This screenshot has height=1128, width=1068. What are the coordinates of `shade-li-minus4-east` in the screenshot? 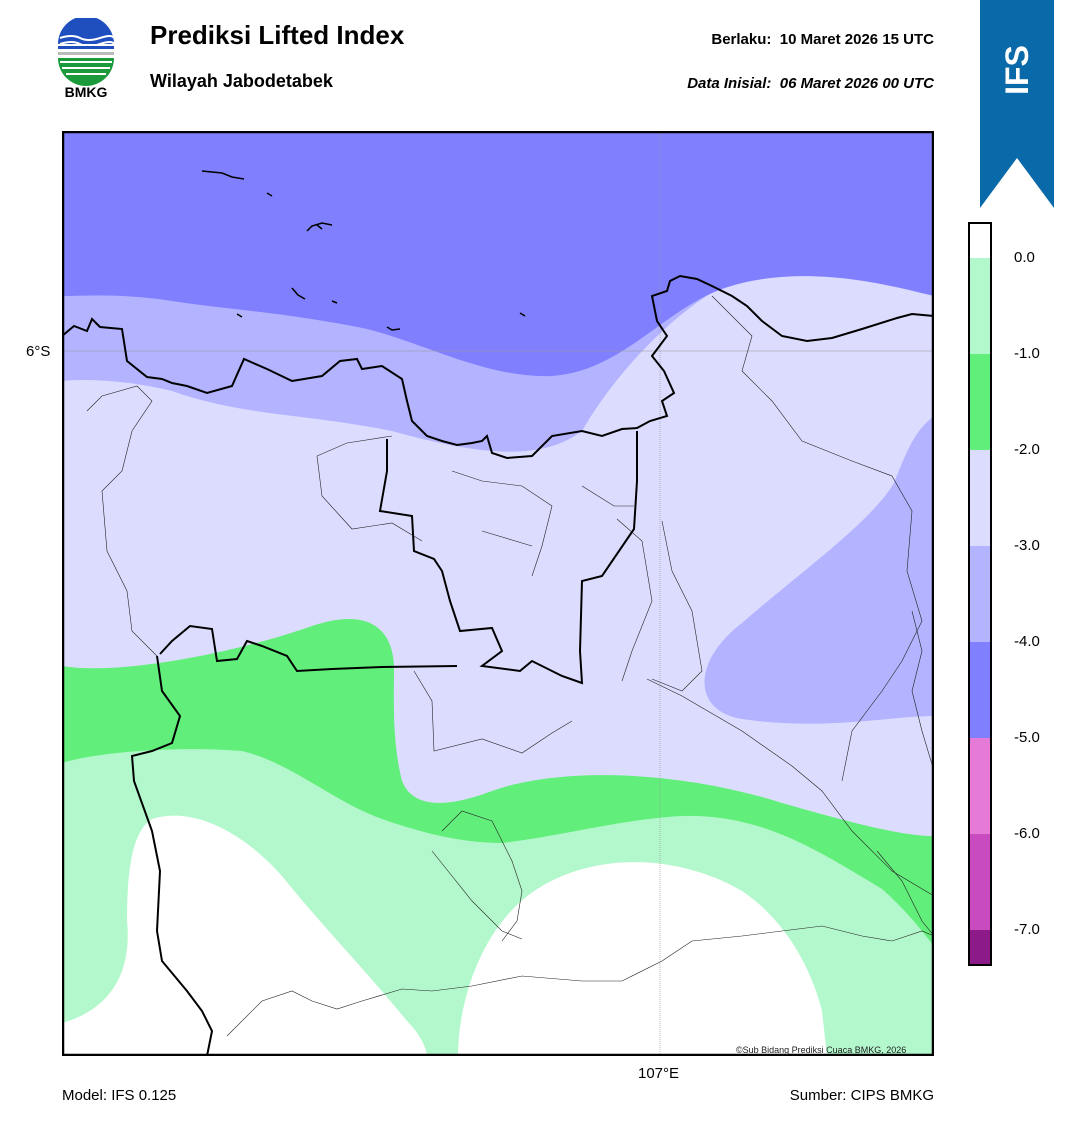 It's located at (819, 547).